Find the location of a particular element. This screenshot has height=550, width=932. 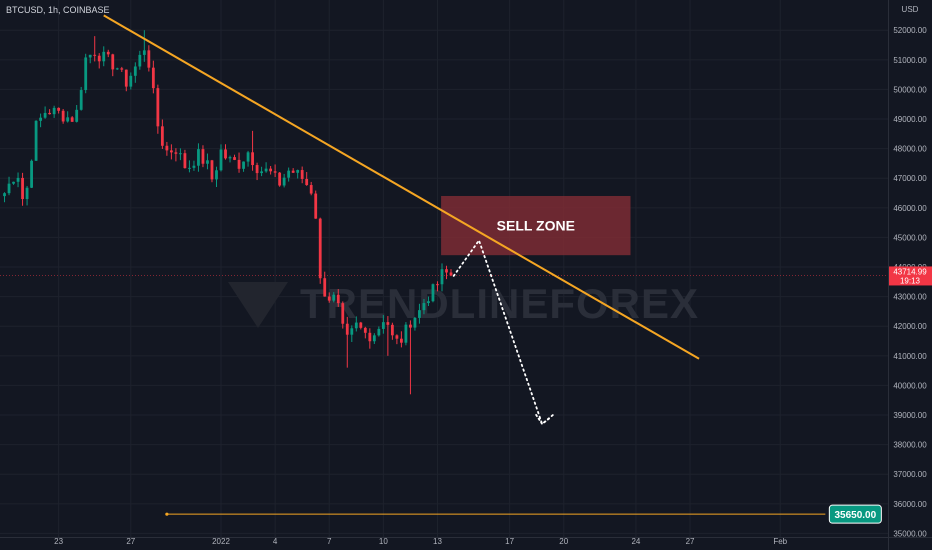

y-tick-label: 47000.00 is located at coordinates (910, 178).